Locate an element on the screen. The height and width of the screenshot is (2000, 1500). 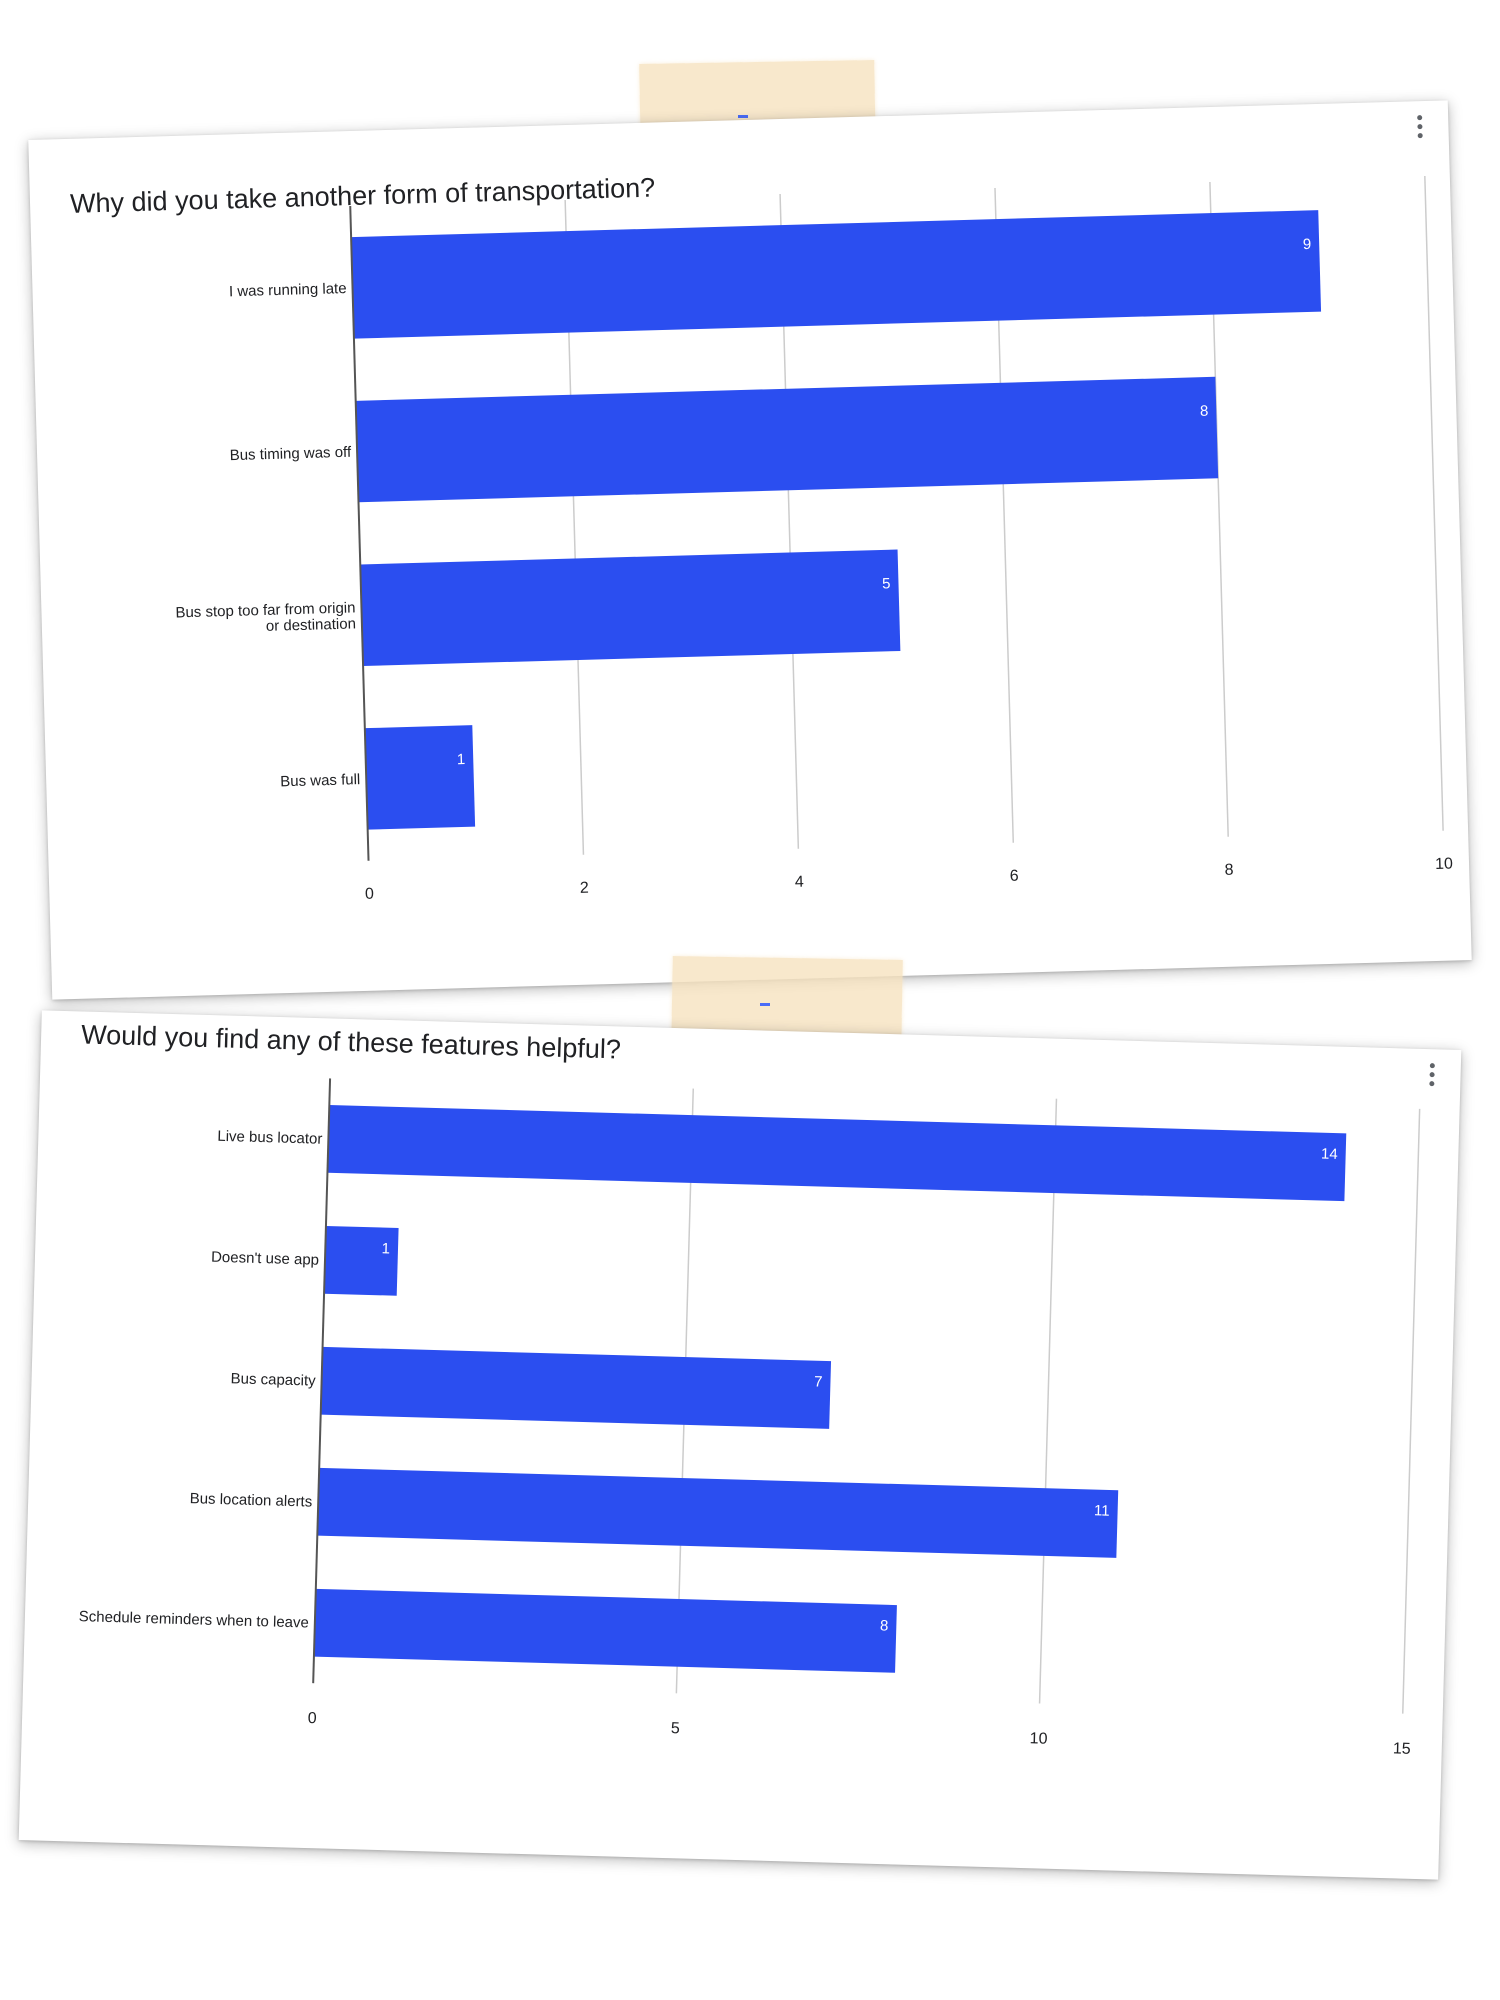
tape-mark-top is located at coordinates (743, 116).